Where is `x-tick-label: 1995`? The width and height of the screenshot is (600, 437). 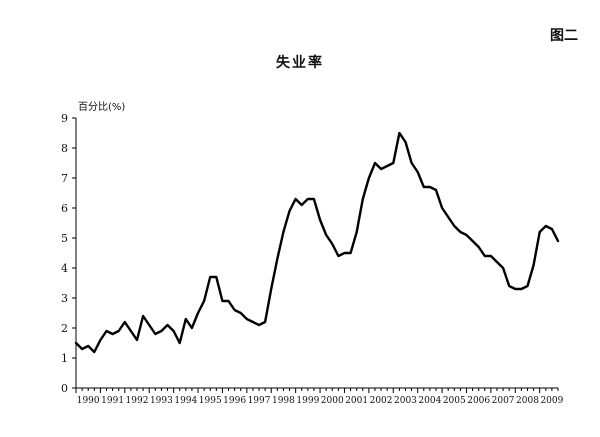
x-tick-label: 1995 is located at coordinates (210, 401).